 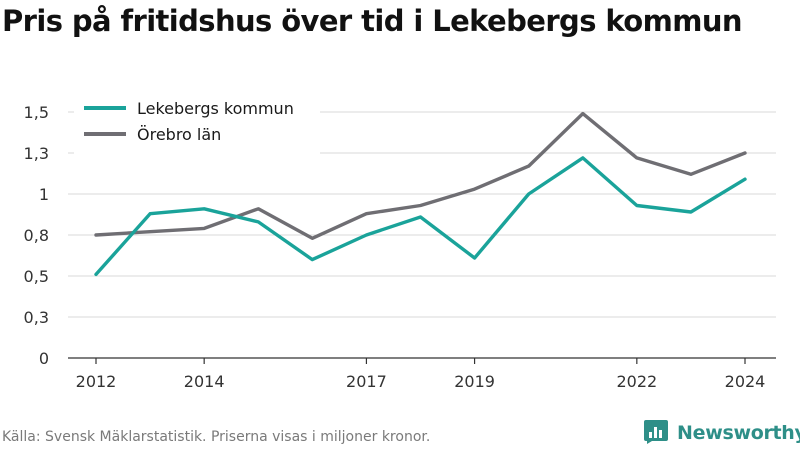 I want to click on x-tick-label: 2012, so click(x=96, y=381).